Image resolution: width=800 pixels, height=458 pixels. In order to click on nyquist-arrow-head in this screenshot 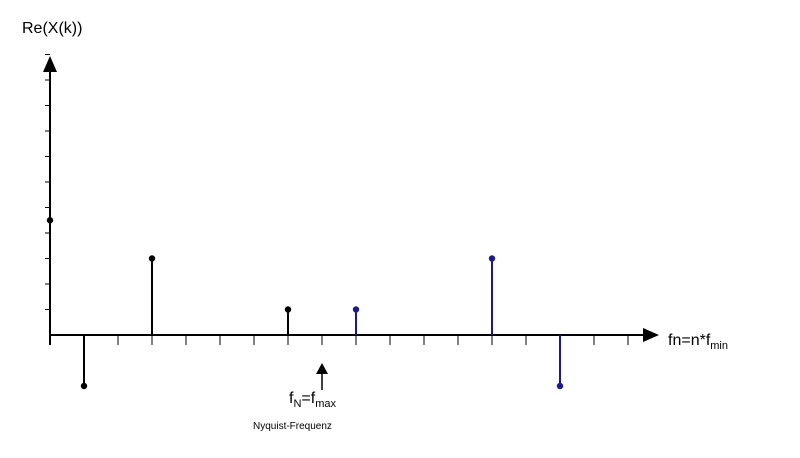, I will do `click(322, 368)`.